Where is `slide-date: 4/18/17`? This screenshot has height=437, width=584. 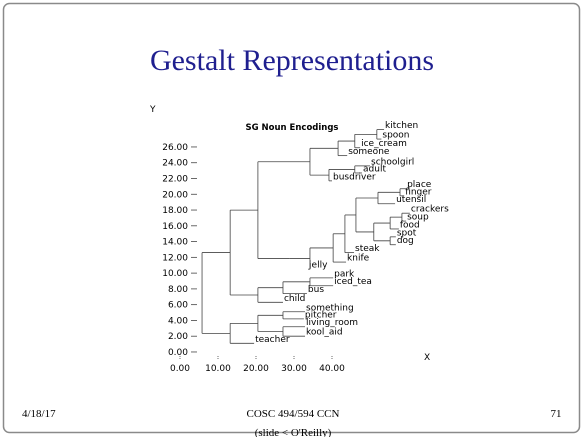
slide-date: 4/18/17 is located at coordinates (39, 414).